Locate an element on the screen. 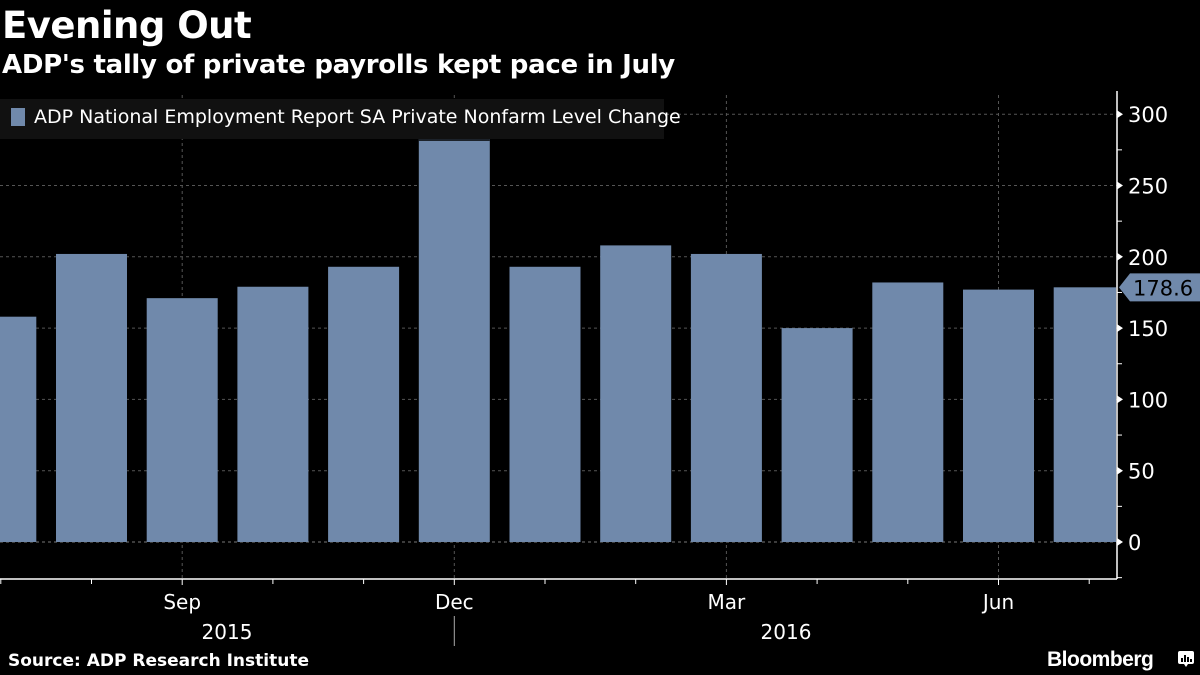 The image size is (1200, 675). x-tick-label: Sep is located at coordinates (182, 602).